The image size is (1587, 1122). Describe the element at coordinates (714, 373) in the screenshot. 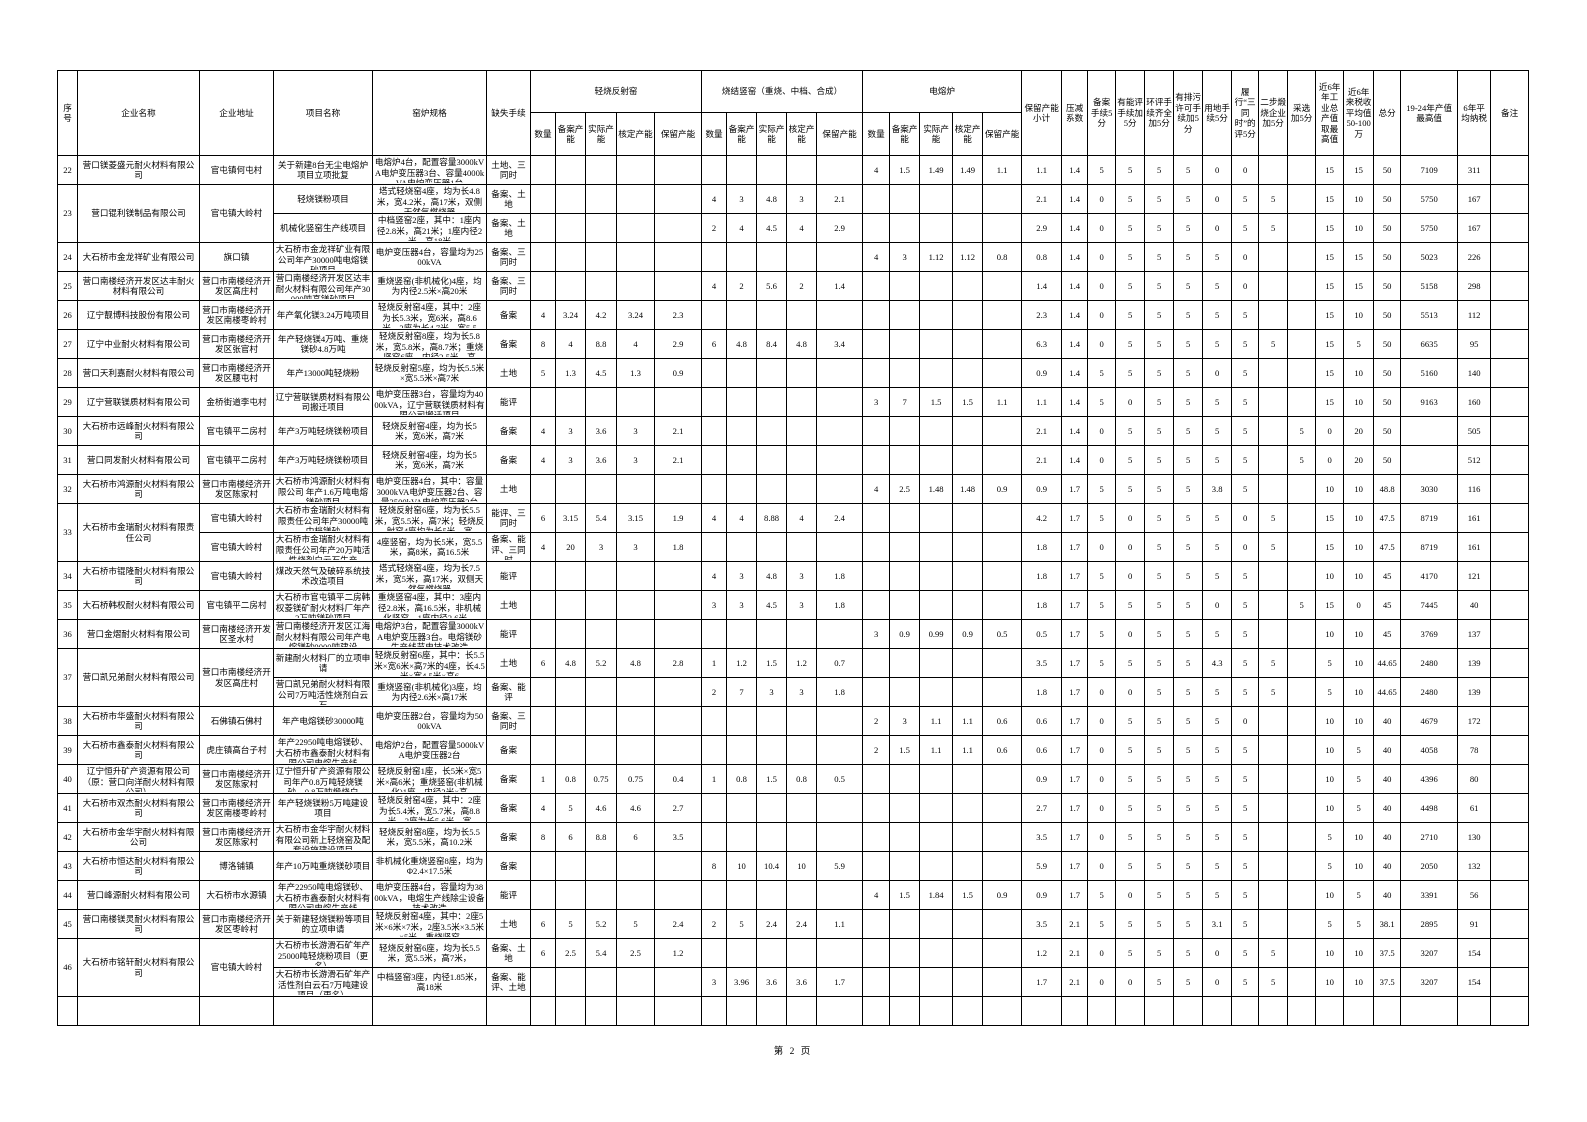

I see `cell-shaft-qty` at that location.